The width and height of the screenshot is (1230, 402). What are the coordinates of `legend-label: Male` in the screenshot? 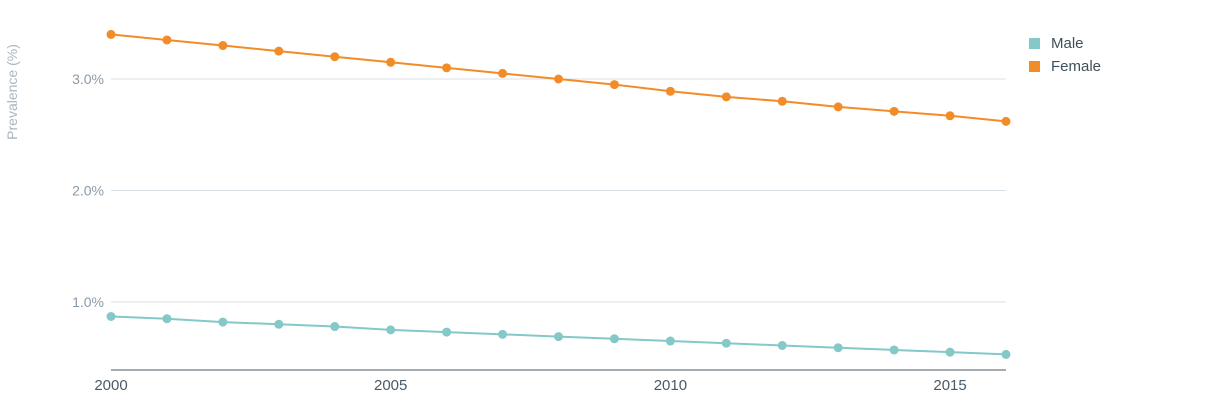 It's located at (1067, 43).